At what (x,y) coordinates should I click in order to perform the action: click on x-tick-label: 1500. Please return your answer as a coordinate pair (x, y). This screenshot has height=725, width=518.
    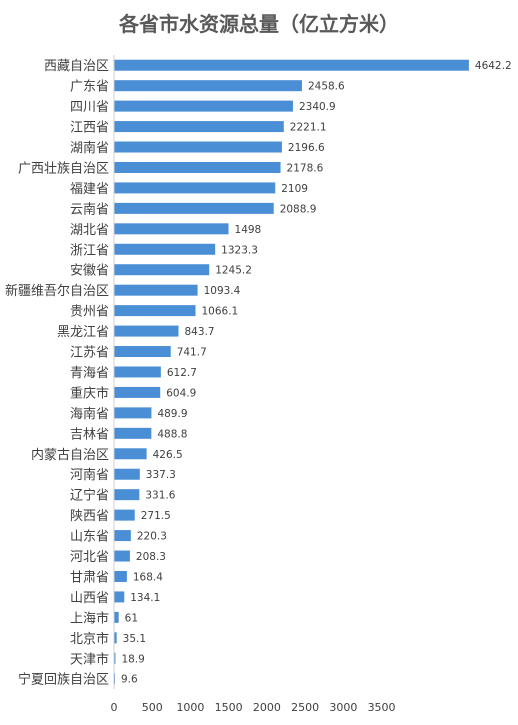
    Looking at the image, I should click on (229, 707).